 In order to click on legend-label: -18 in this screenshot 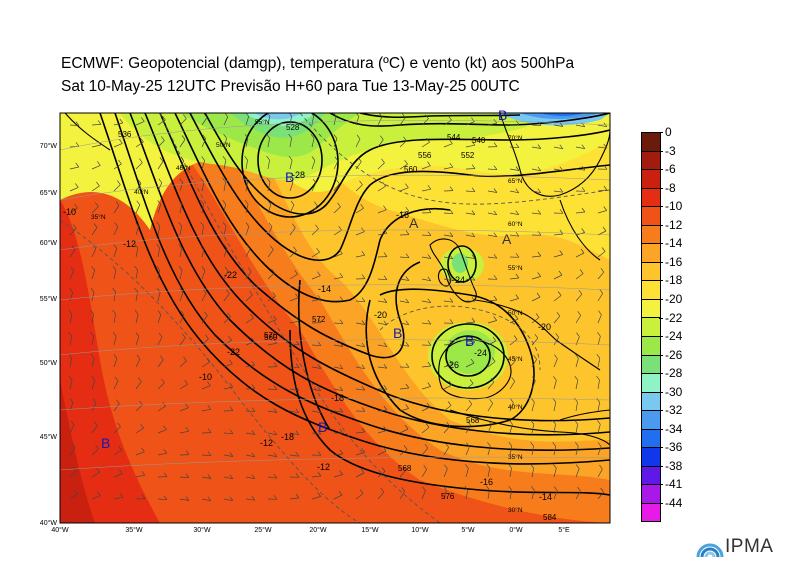, I will do `click(670, 280)`.